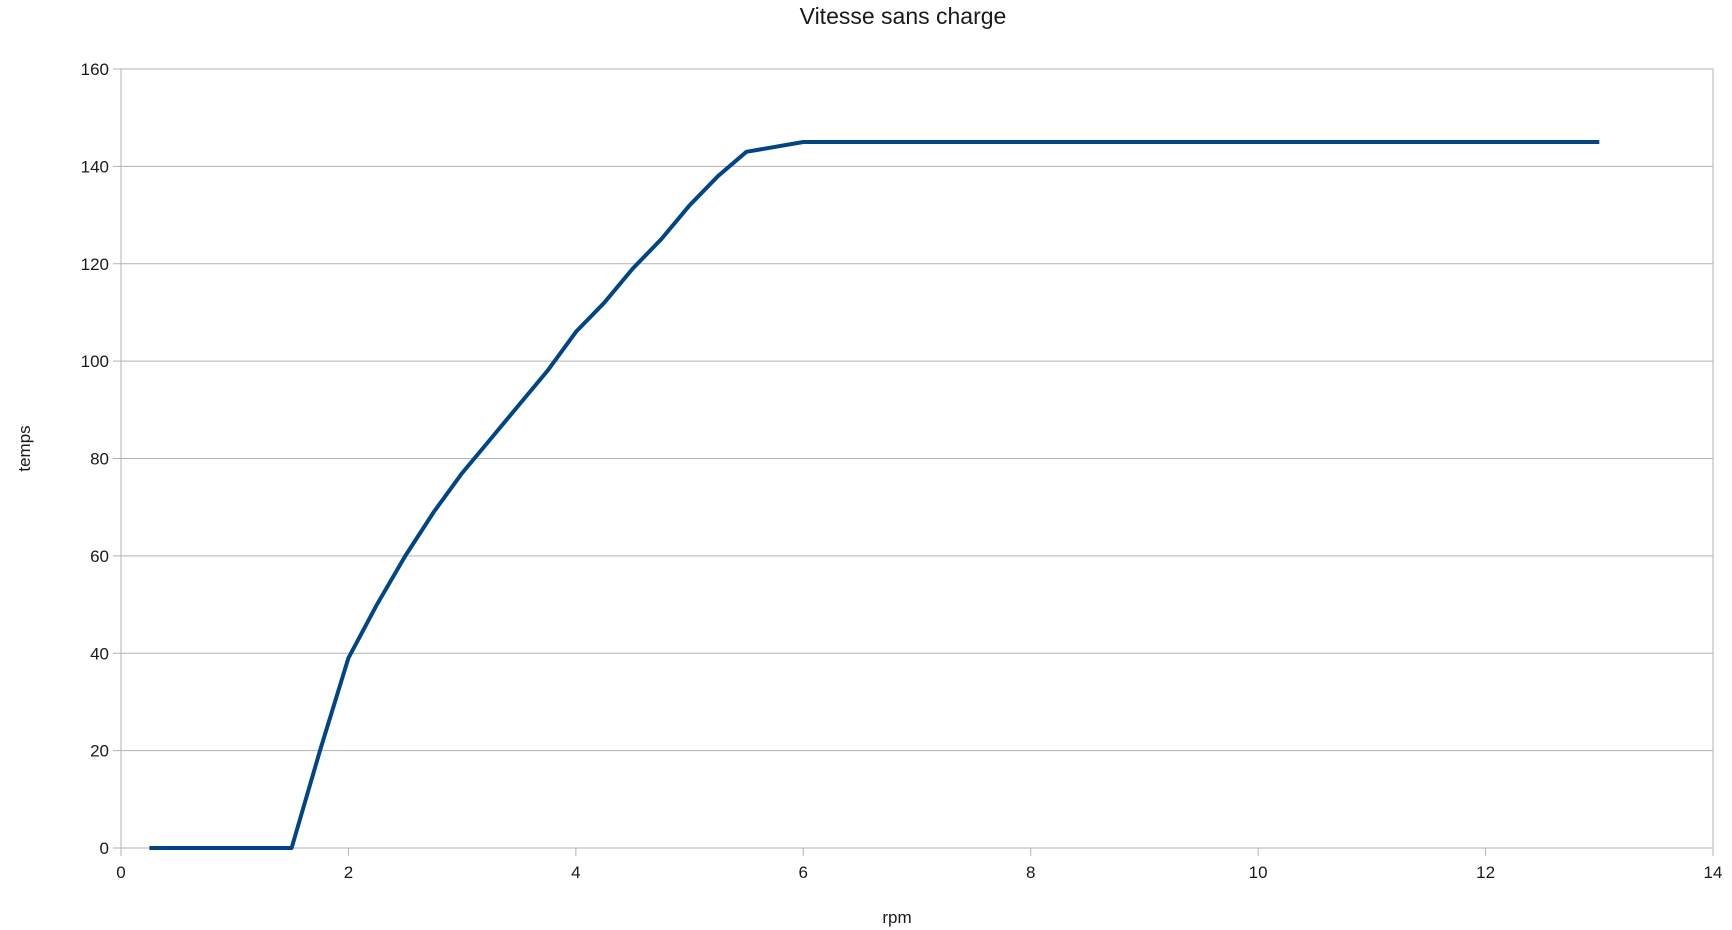 Image resolution: width=1732 pixels, height=930 pixels. Describe the element at coordinates (99, 556) in the screenshot. I see `y-tick-label: 60` at that location.